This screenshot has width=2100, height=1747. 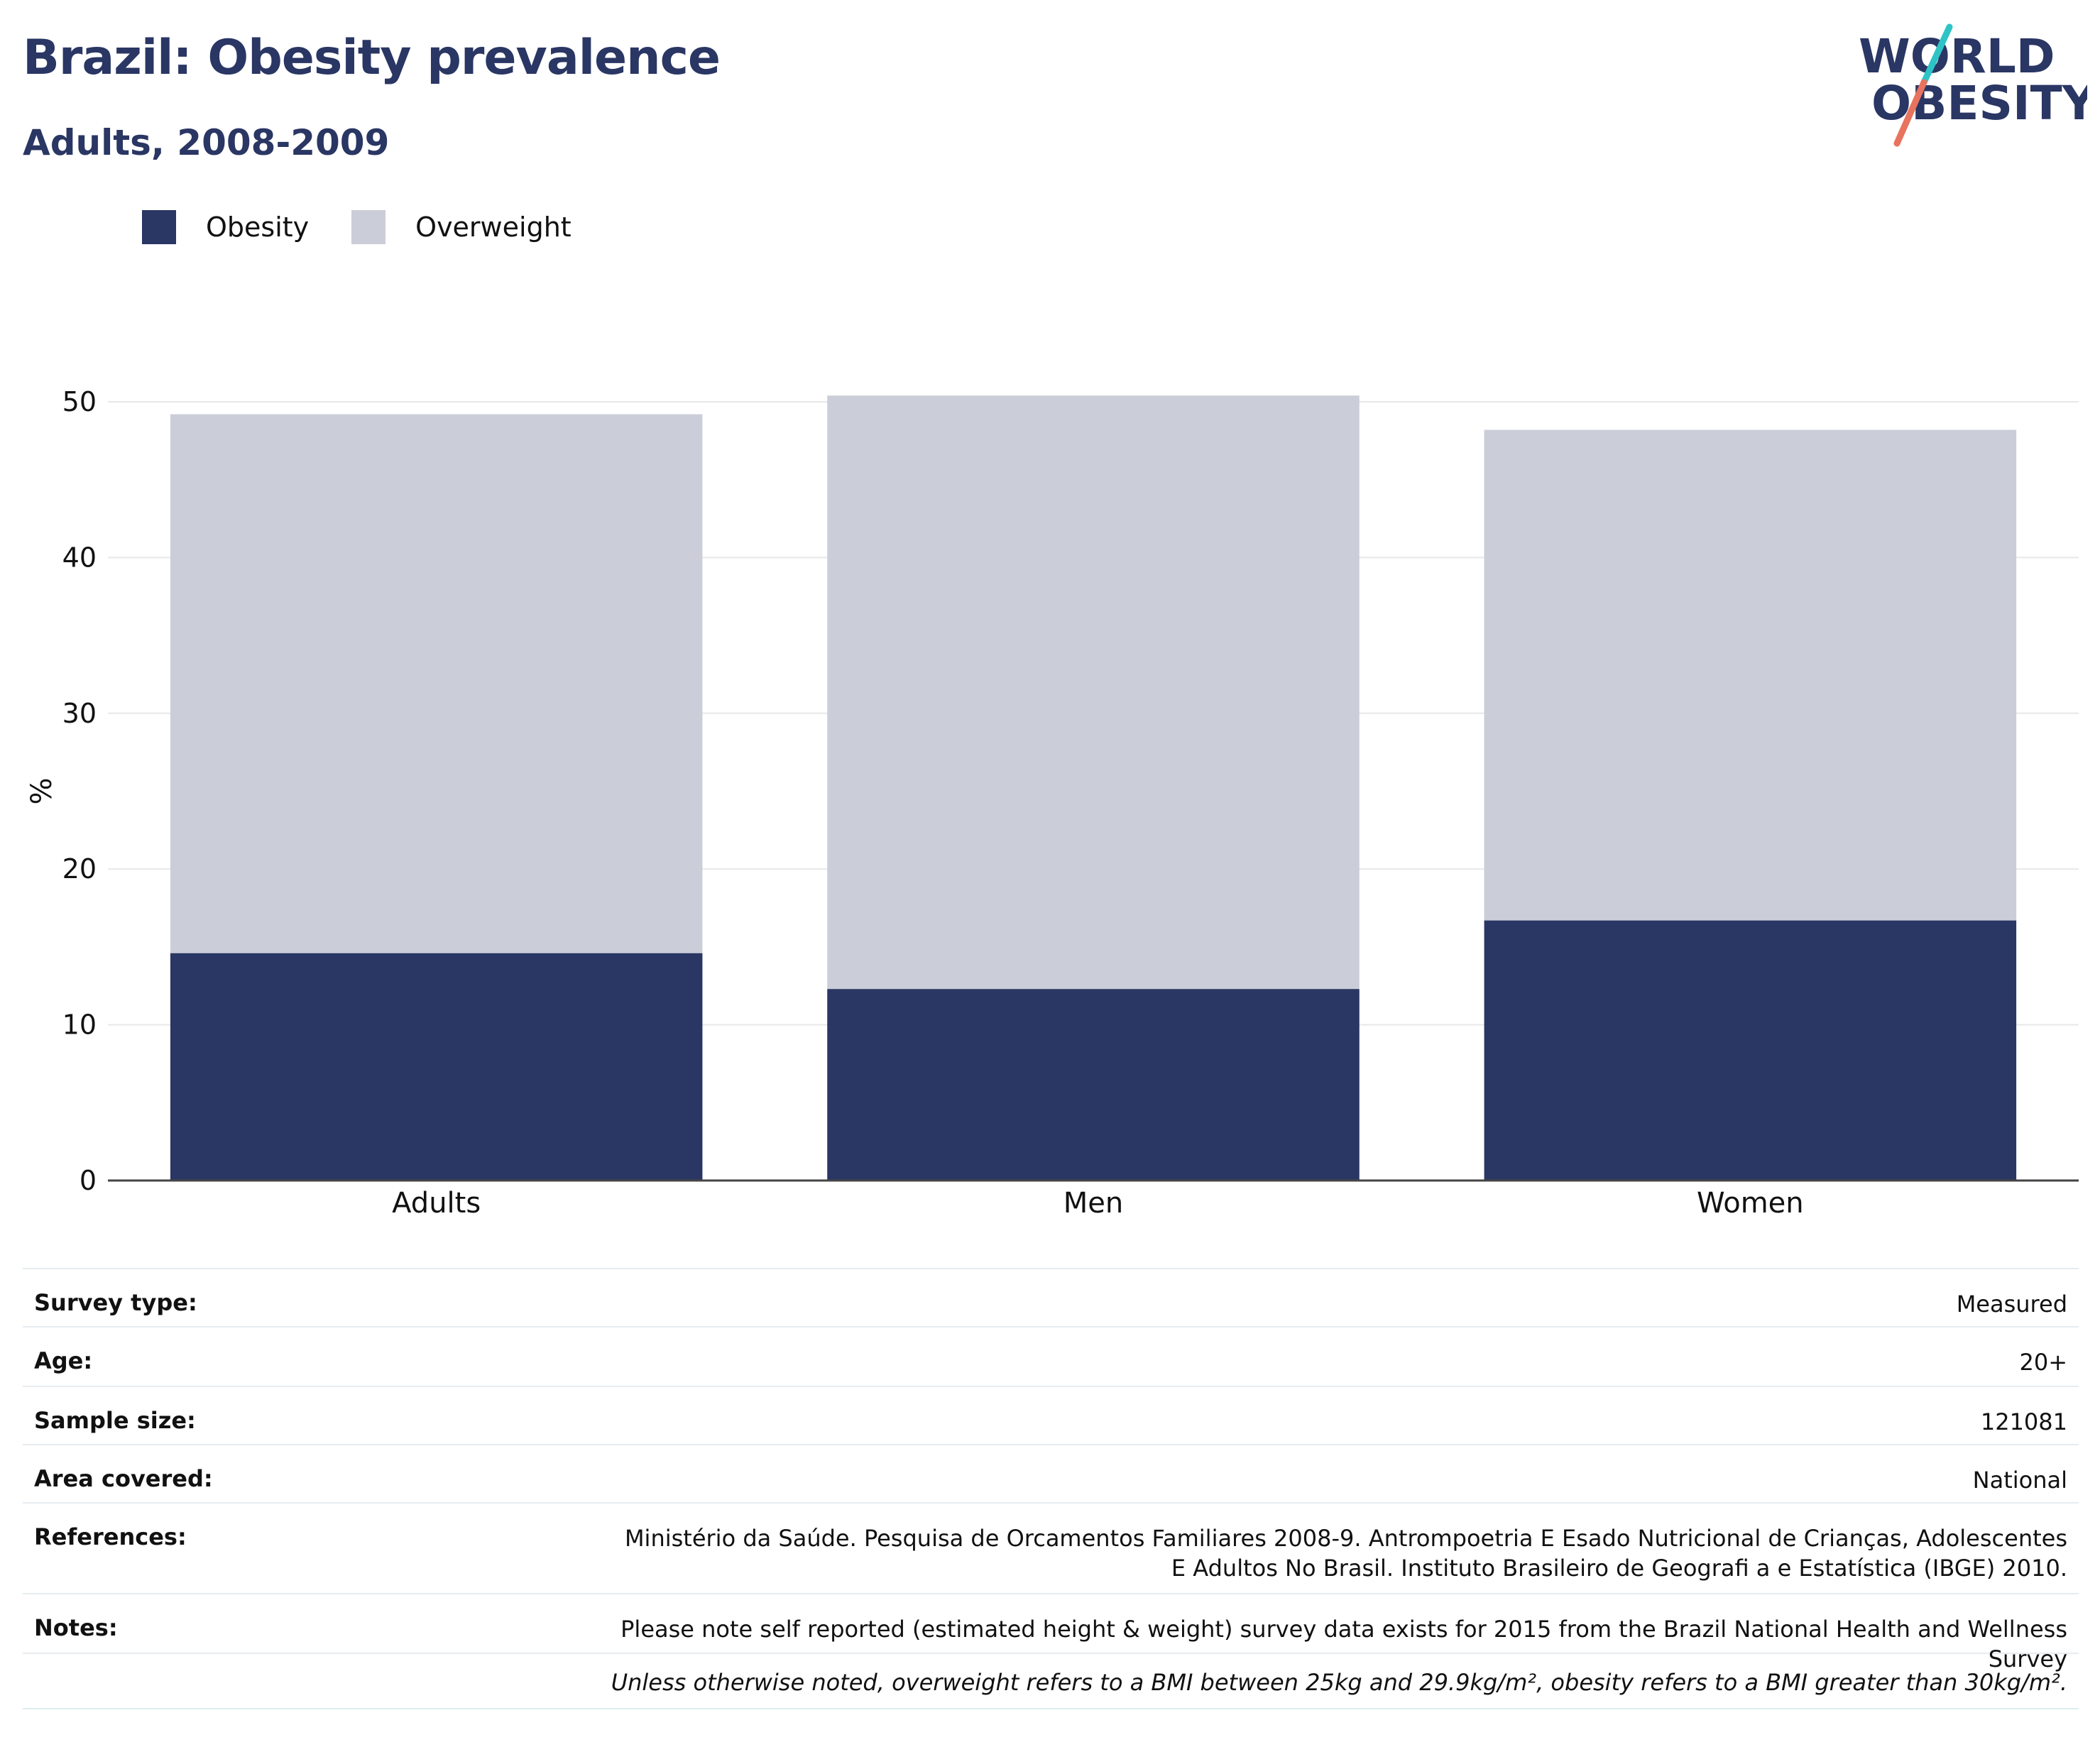 What do you see at coordinates (1051, 1473) in the screenshot?
I see `info-row-area-covered: Area covered: National` at bounding box center [1051, 1473].